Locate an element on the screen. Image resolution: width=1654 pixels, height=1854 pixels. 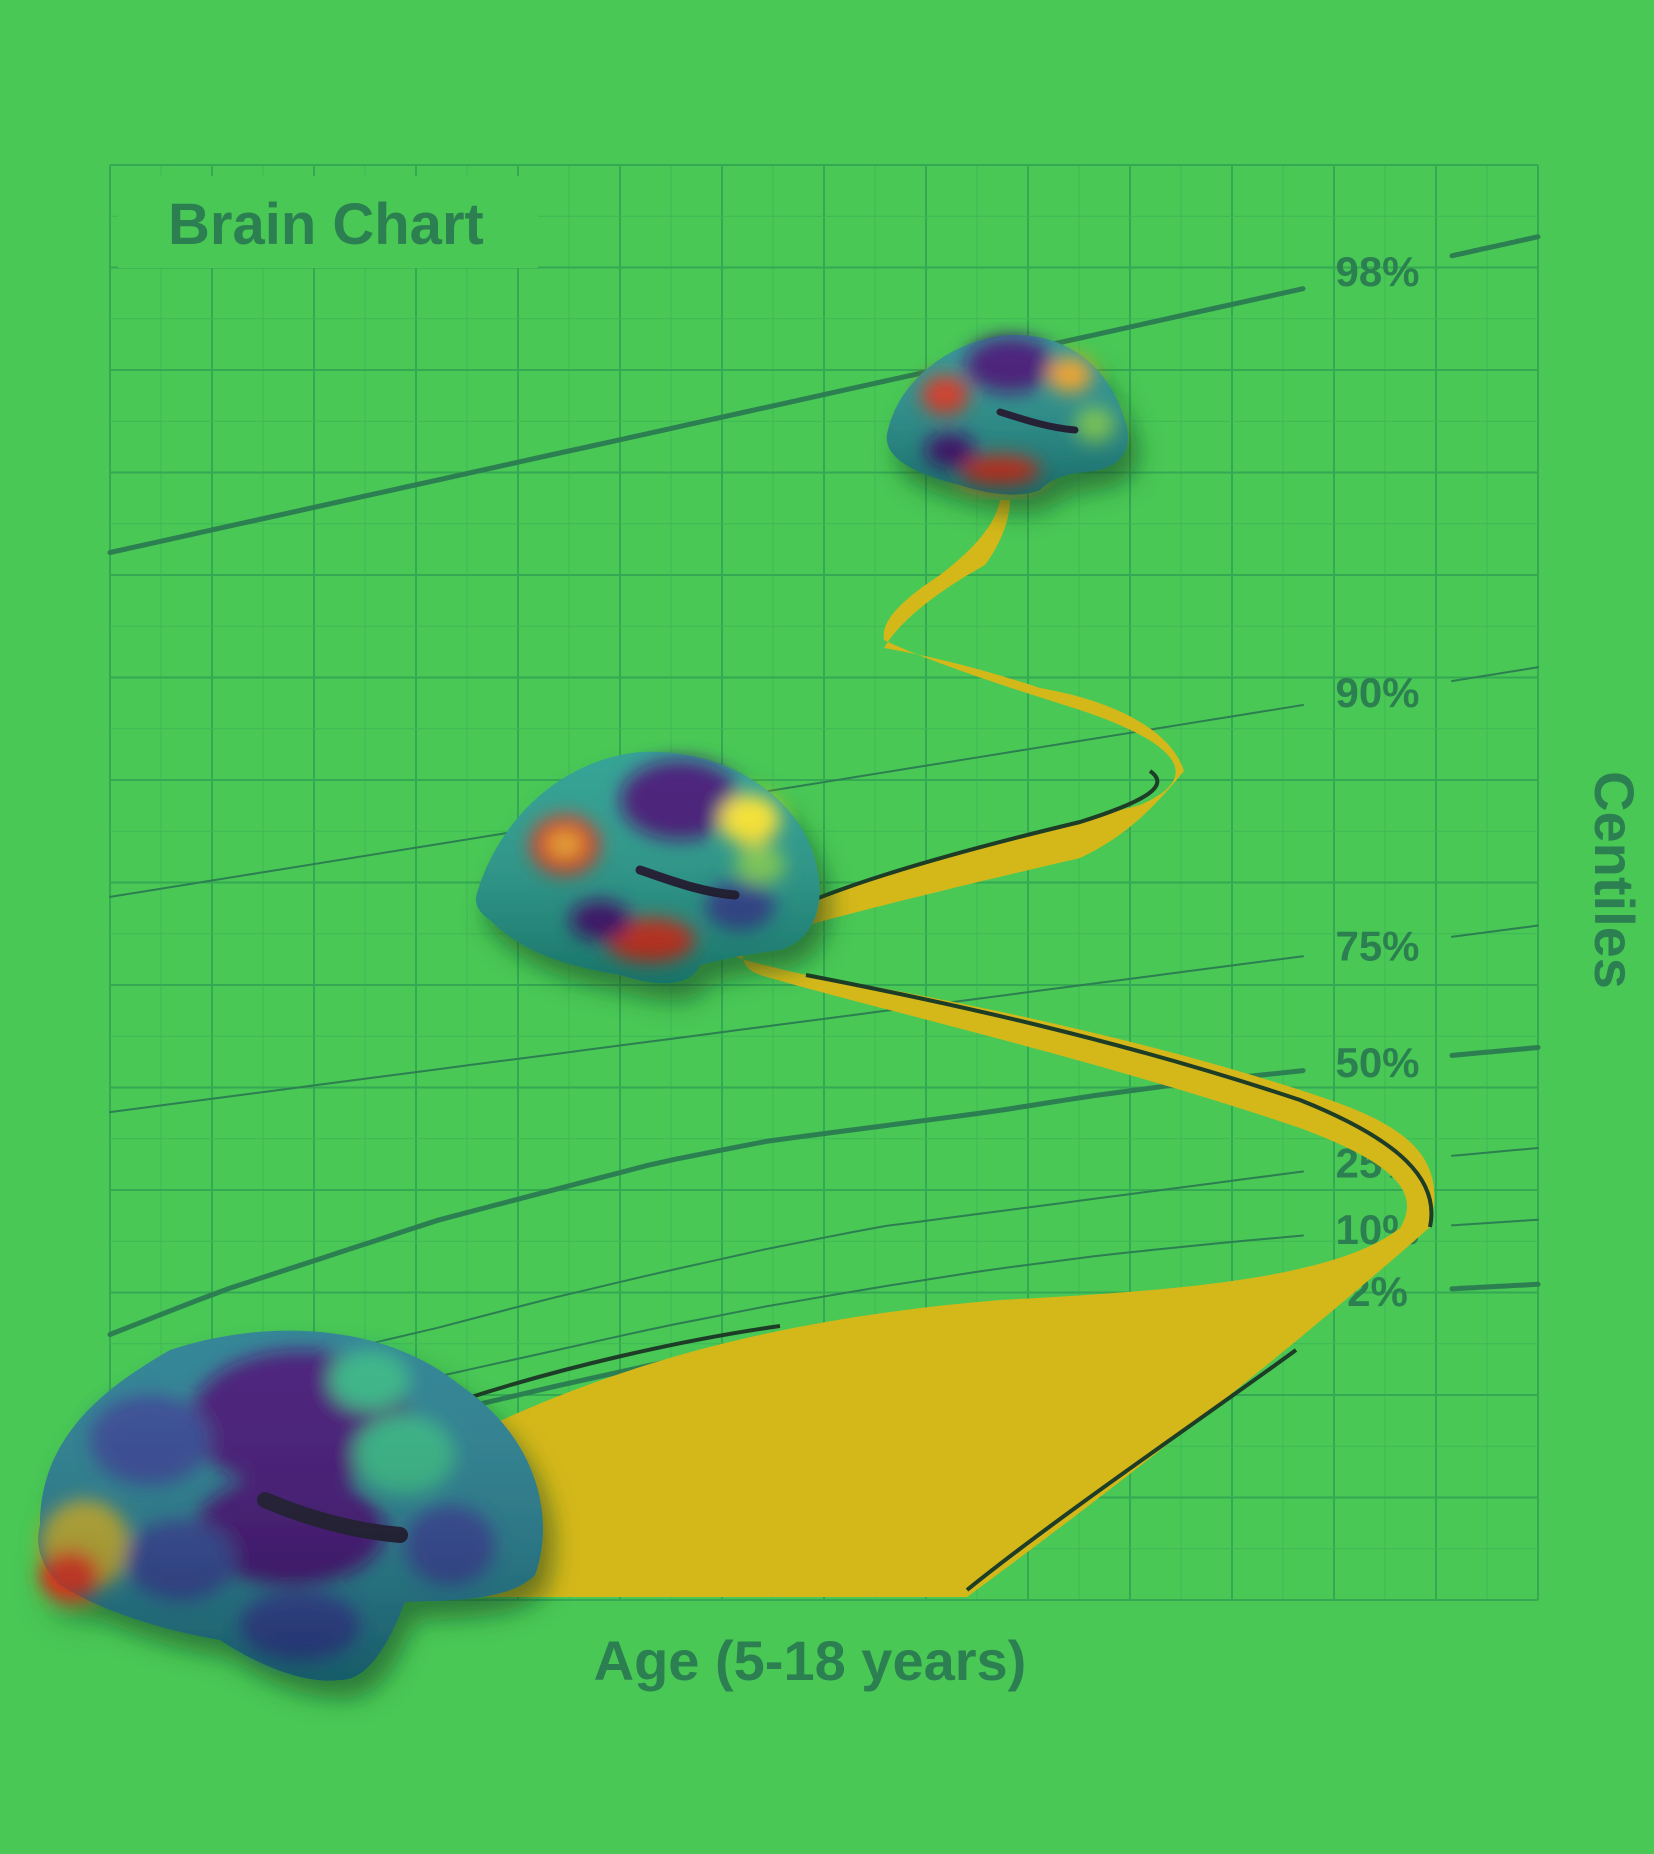
chart-title: Brain Chart is located at coordinates (326, 224).